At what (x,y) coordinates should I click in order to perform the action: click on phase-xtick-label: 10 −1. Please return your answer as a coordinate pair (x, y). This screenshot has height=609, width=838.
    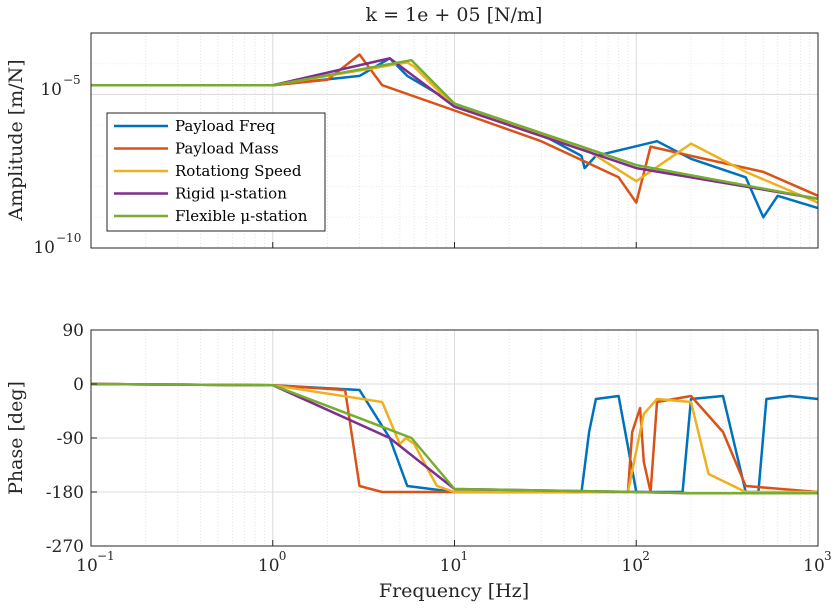
    Looking at the image, I should click on (95, 562).